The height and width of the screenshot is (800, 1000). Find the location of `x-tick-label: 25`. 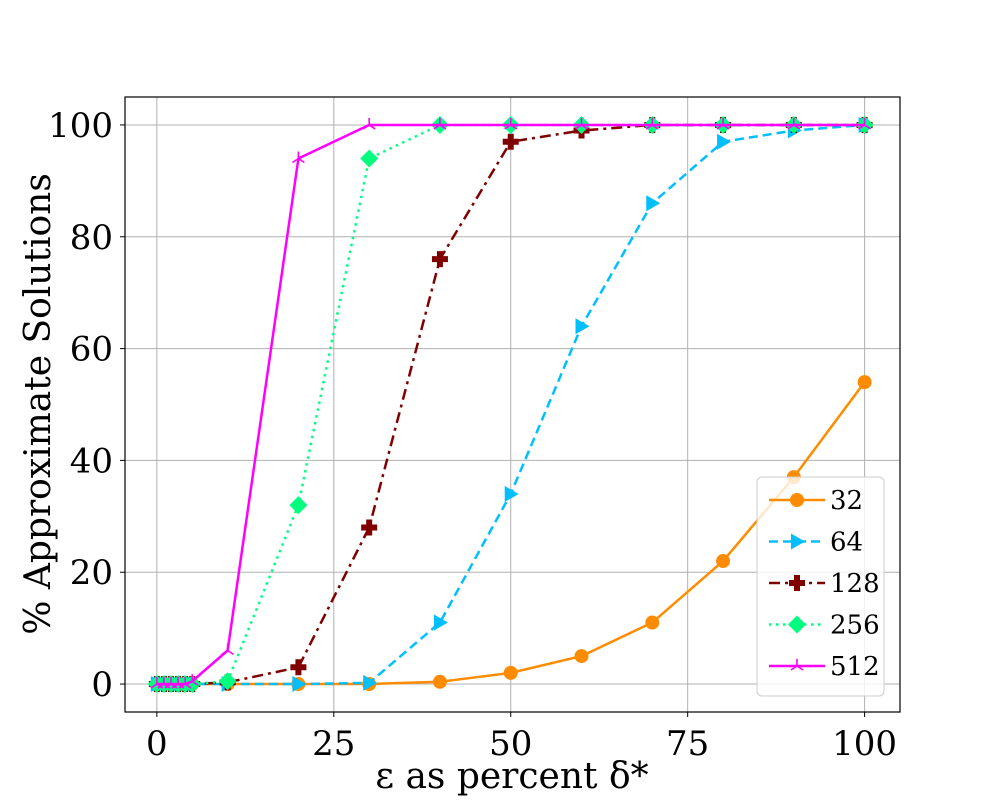

x-tick-label: 25 is located at coordinates (333, 744).